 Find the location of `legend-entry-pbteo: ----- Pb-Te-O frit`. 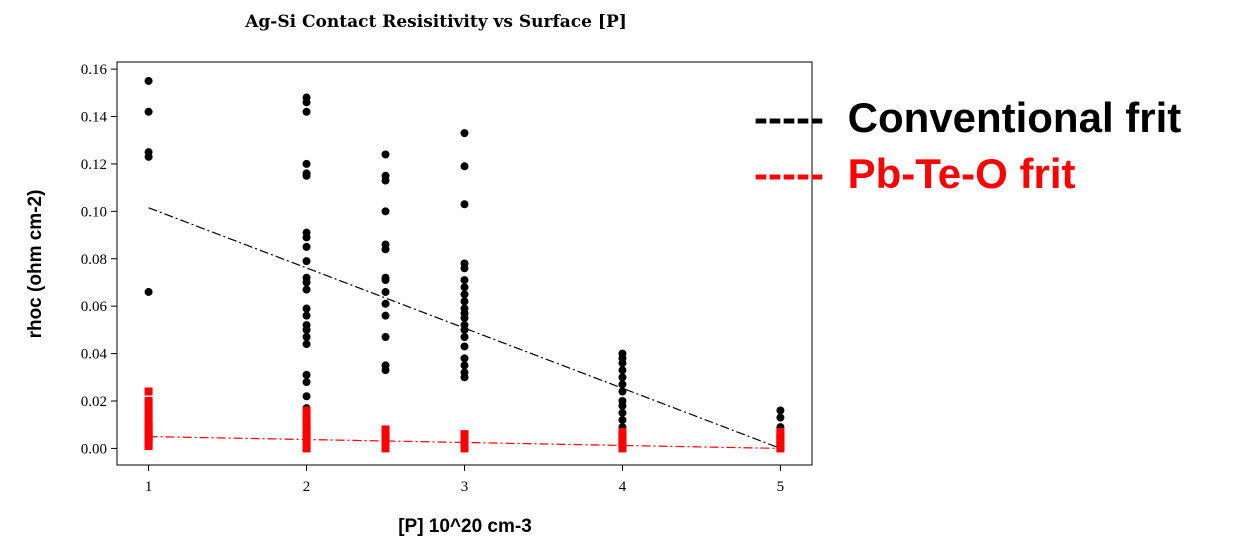

legend-entry-pbteo: ----- Pb-Te-O frit is located at coordinates (914, 173).